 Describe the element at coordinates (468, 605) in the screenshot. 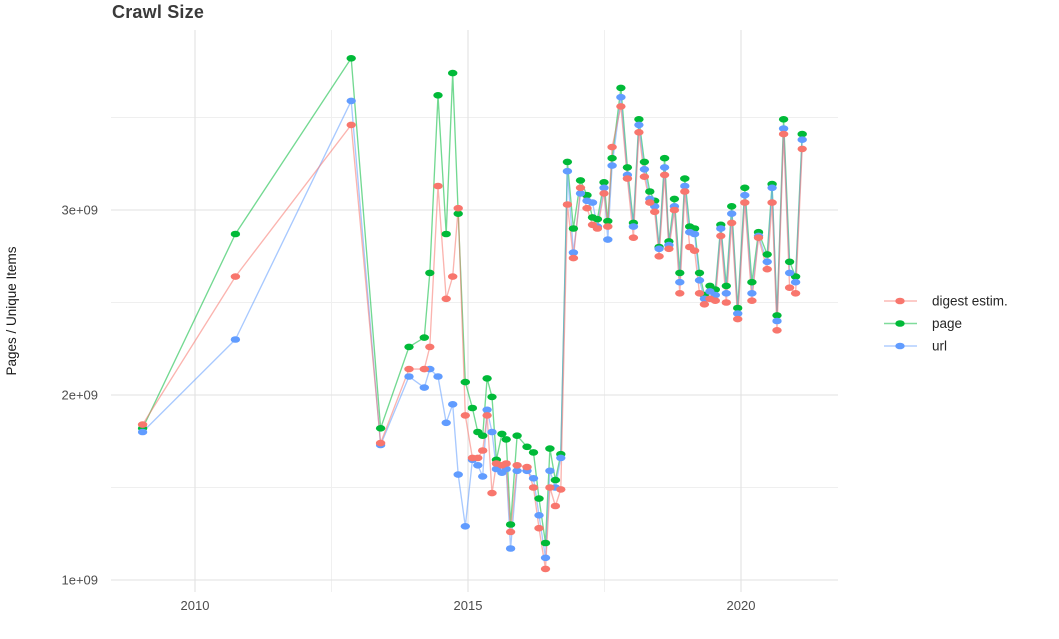

I see `x-tick-label: 2015` at that location.